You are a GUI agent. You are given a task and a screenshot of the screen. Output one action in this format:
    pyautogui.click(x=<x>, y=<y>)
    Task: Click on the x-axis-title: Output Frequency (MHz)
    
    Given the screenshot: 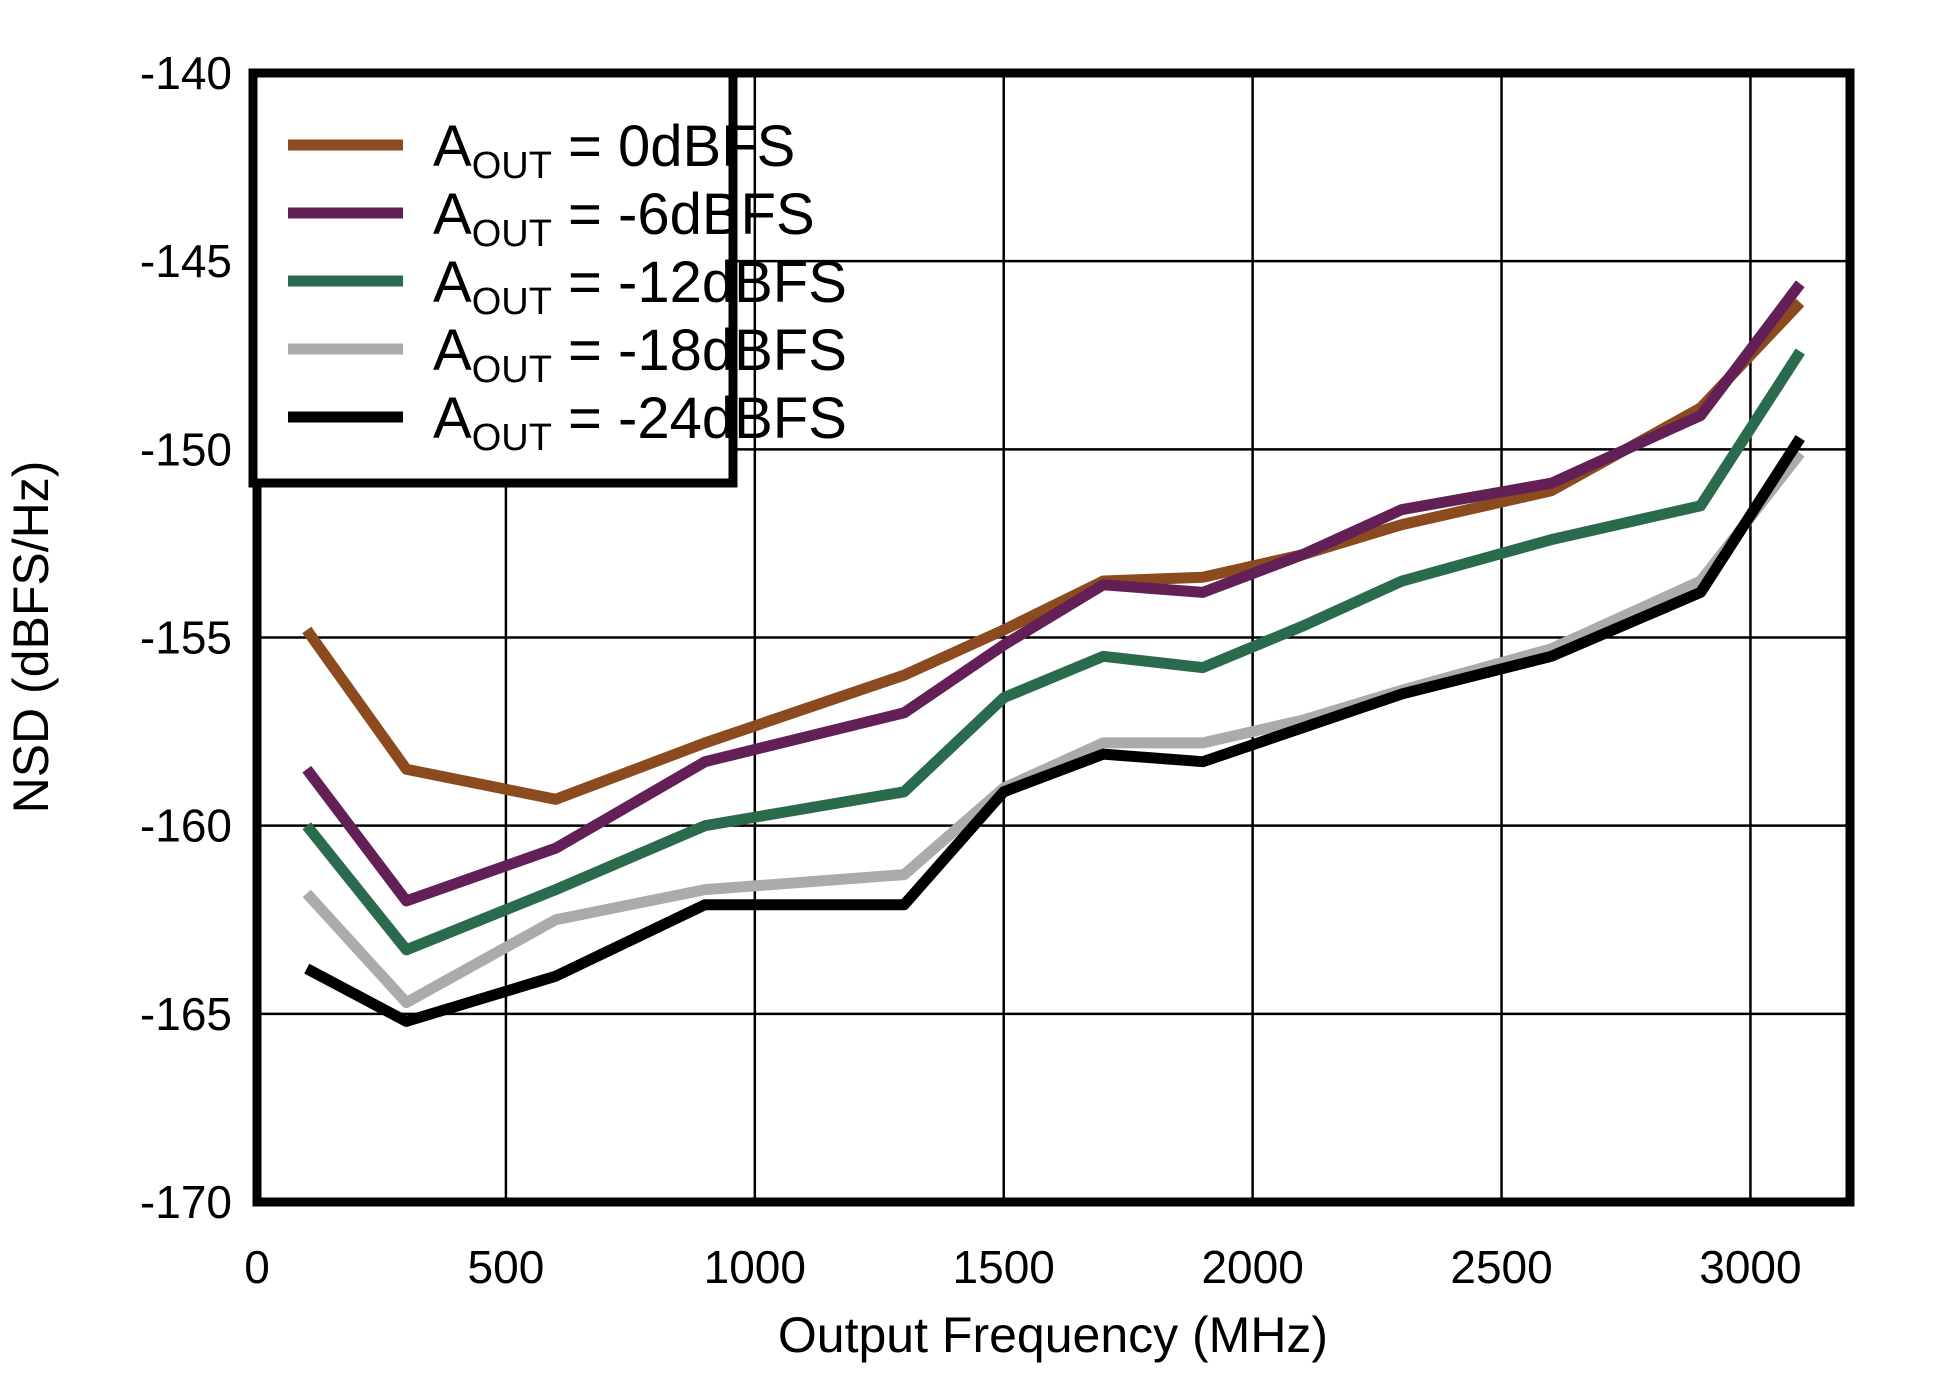 What is the action you would take?
    pyautogui.click(x=1053, y=1335)
    